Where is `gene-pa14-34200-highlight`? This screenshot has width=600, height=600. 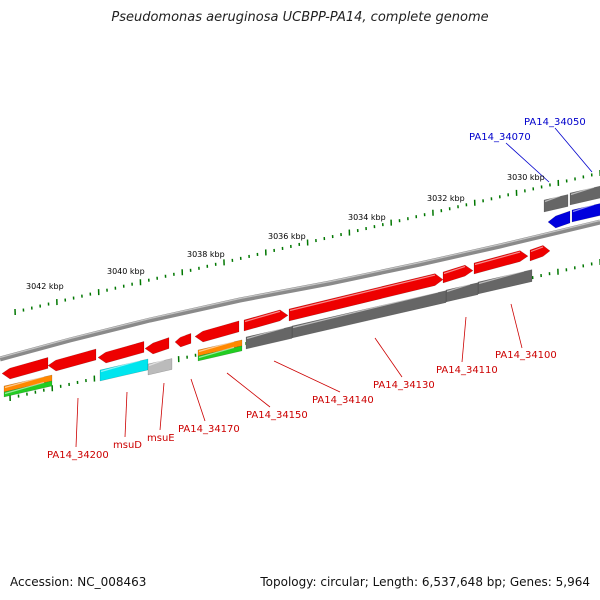 gene-pa14-34200-highlight is located at coordinates (68, 356).